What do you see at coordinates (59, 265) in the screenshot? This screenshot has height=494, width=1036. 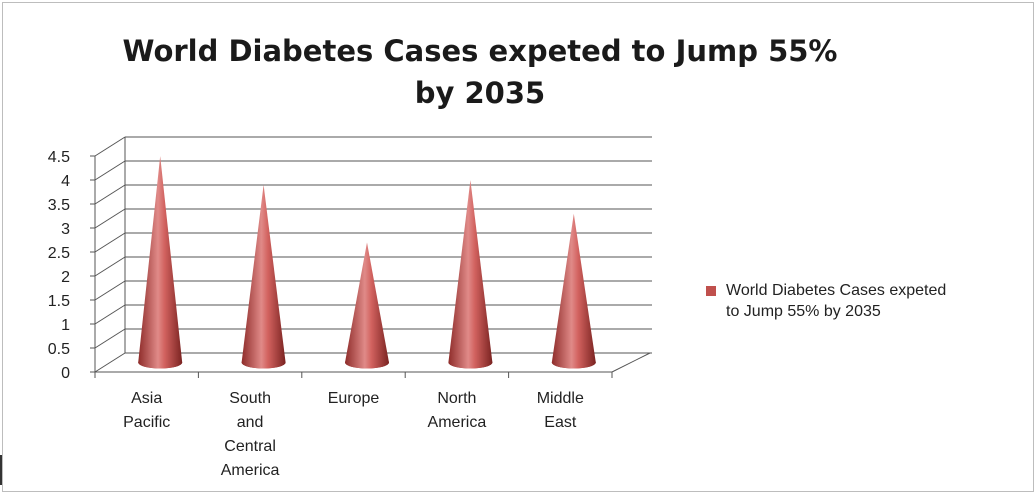 I see `y-tick-labels: 0 0.5 1 1.5 2 2.5 3 3.5 4 4.5` at bounding box center [59, 265].